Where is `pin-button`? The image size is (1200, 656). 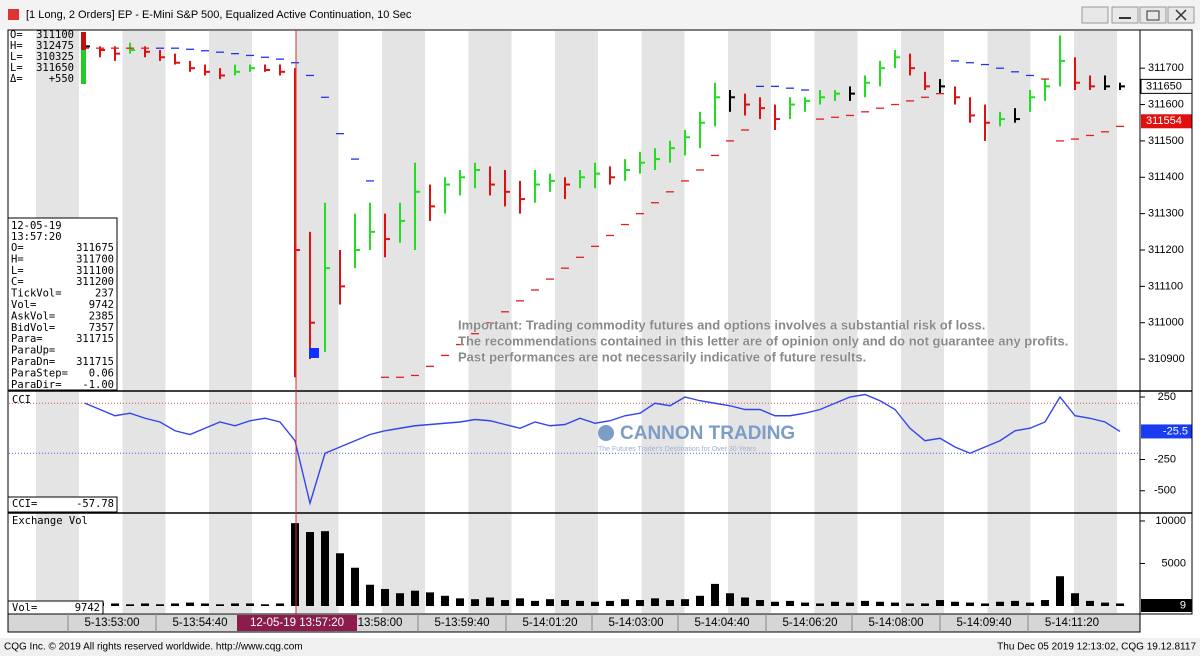 pin-button is located at coordinates (1095, 15).